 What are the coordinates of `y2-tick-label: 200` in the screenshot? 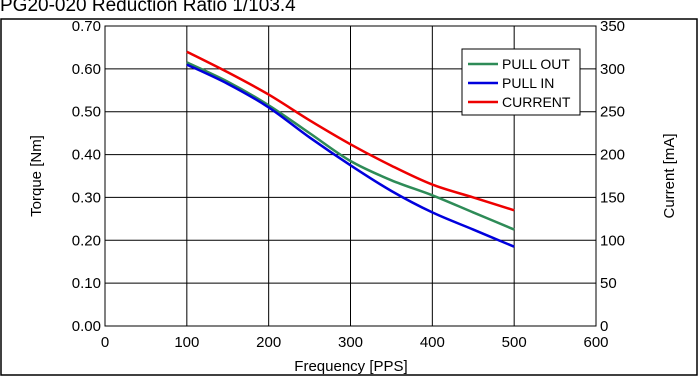 It's located at (612, 155).